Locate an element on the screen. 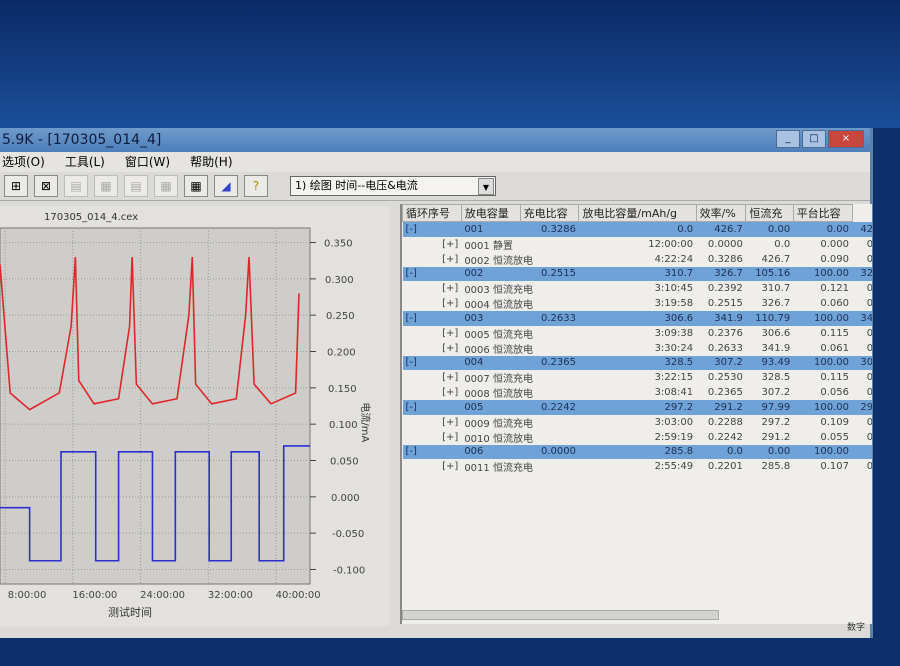  x-tick-label: 32:00:00 is located at coordinates (230, 595).